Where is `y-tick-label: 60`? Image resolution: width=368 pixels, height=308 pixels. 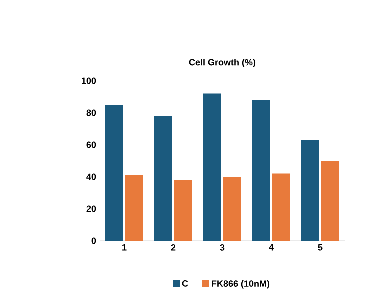
y-tick-label: 60 is located at coordinates (91, 145).